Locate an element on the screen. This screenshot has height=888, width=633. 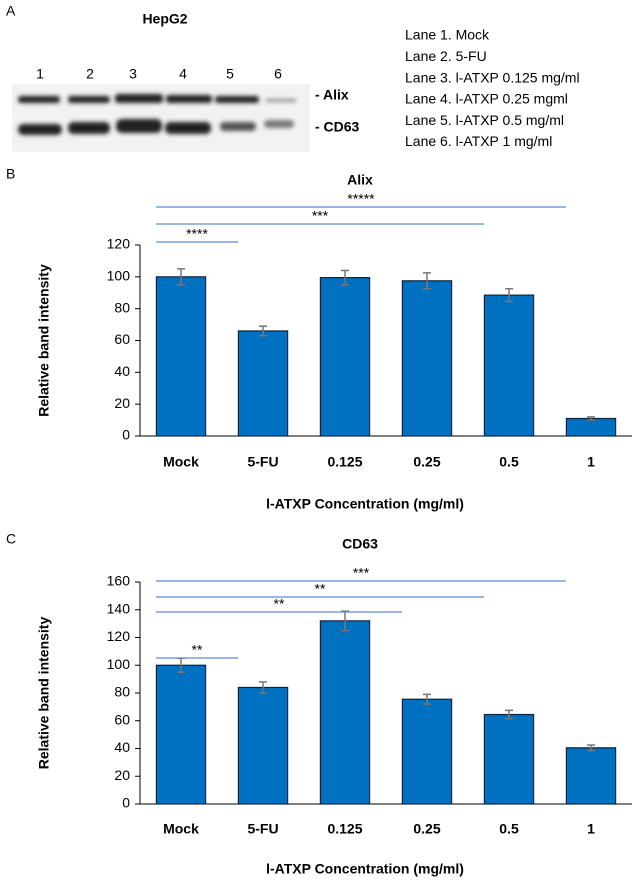
lane-label: 3 is located at coordinates (133, 74).